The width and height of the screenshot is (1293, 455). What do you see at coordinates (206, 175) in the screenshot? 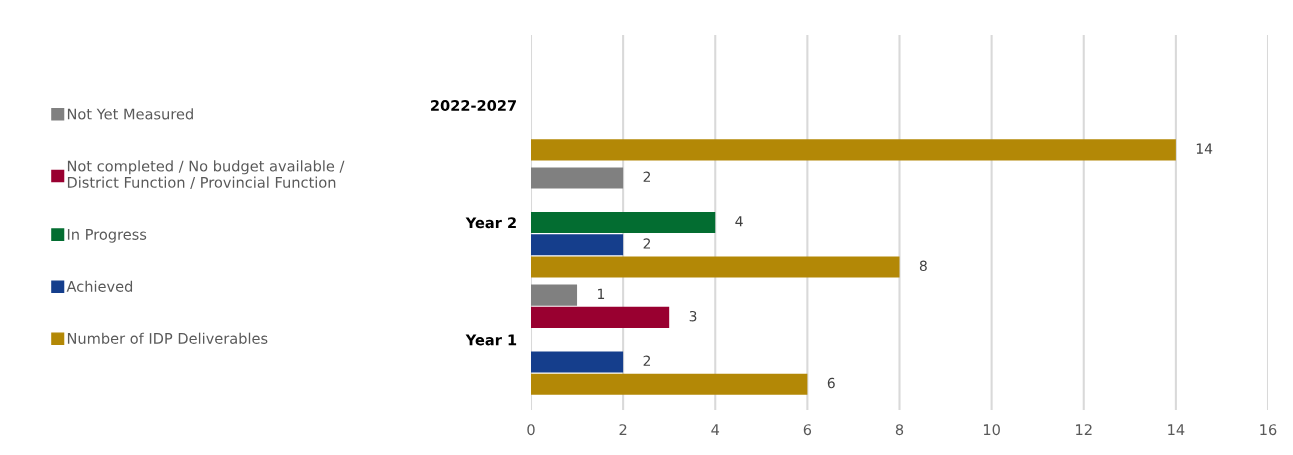
I see `legend-label: Not completed / No budget available / District Function / Provincial Function` at bounding box center [206, 175].